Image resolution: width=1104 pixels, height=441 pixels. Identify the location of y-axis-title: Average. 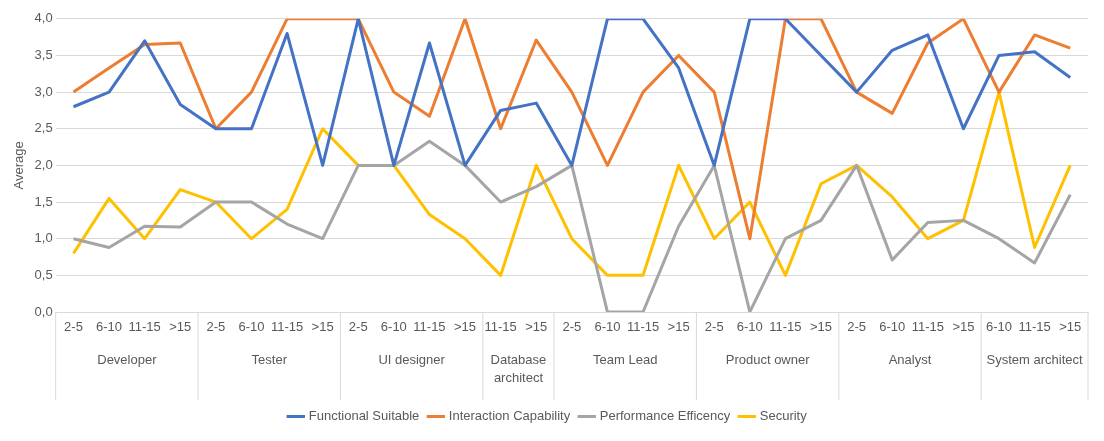
(19, 165).